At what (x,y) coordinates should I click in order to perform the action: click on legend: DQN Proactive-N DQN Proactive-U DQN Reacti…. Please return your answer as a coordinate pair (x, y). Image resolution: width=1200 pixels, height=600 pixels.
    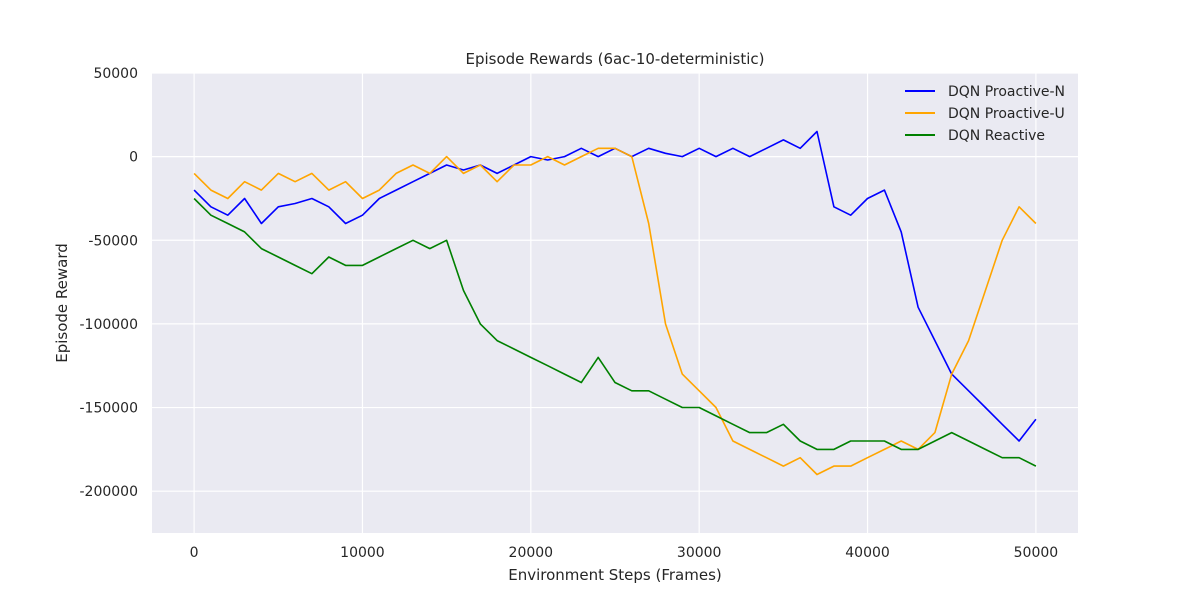
    Looking at the image, I should click on (985, 114).